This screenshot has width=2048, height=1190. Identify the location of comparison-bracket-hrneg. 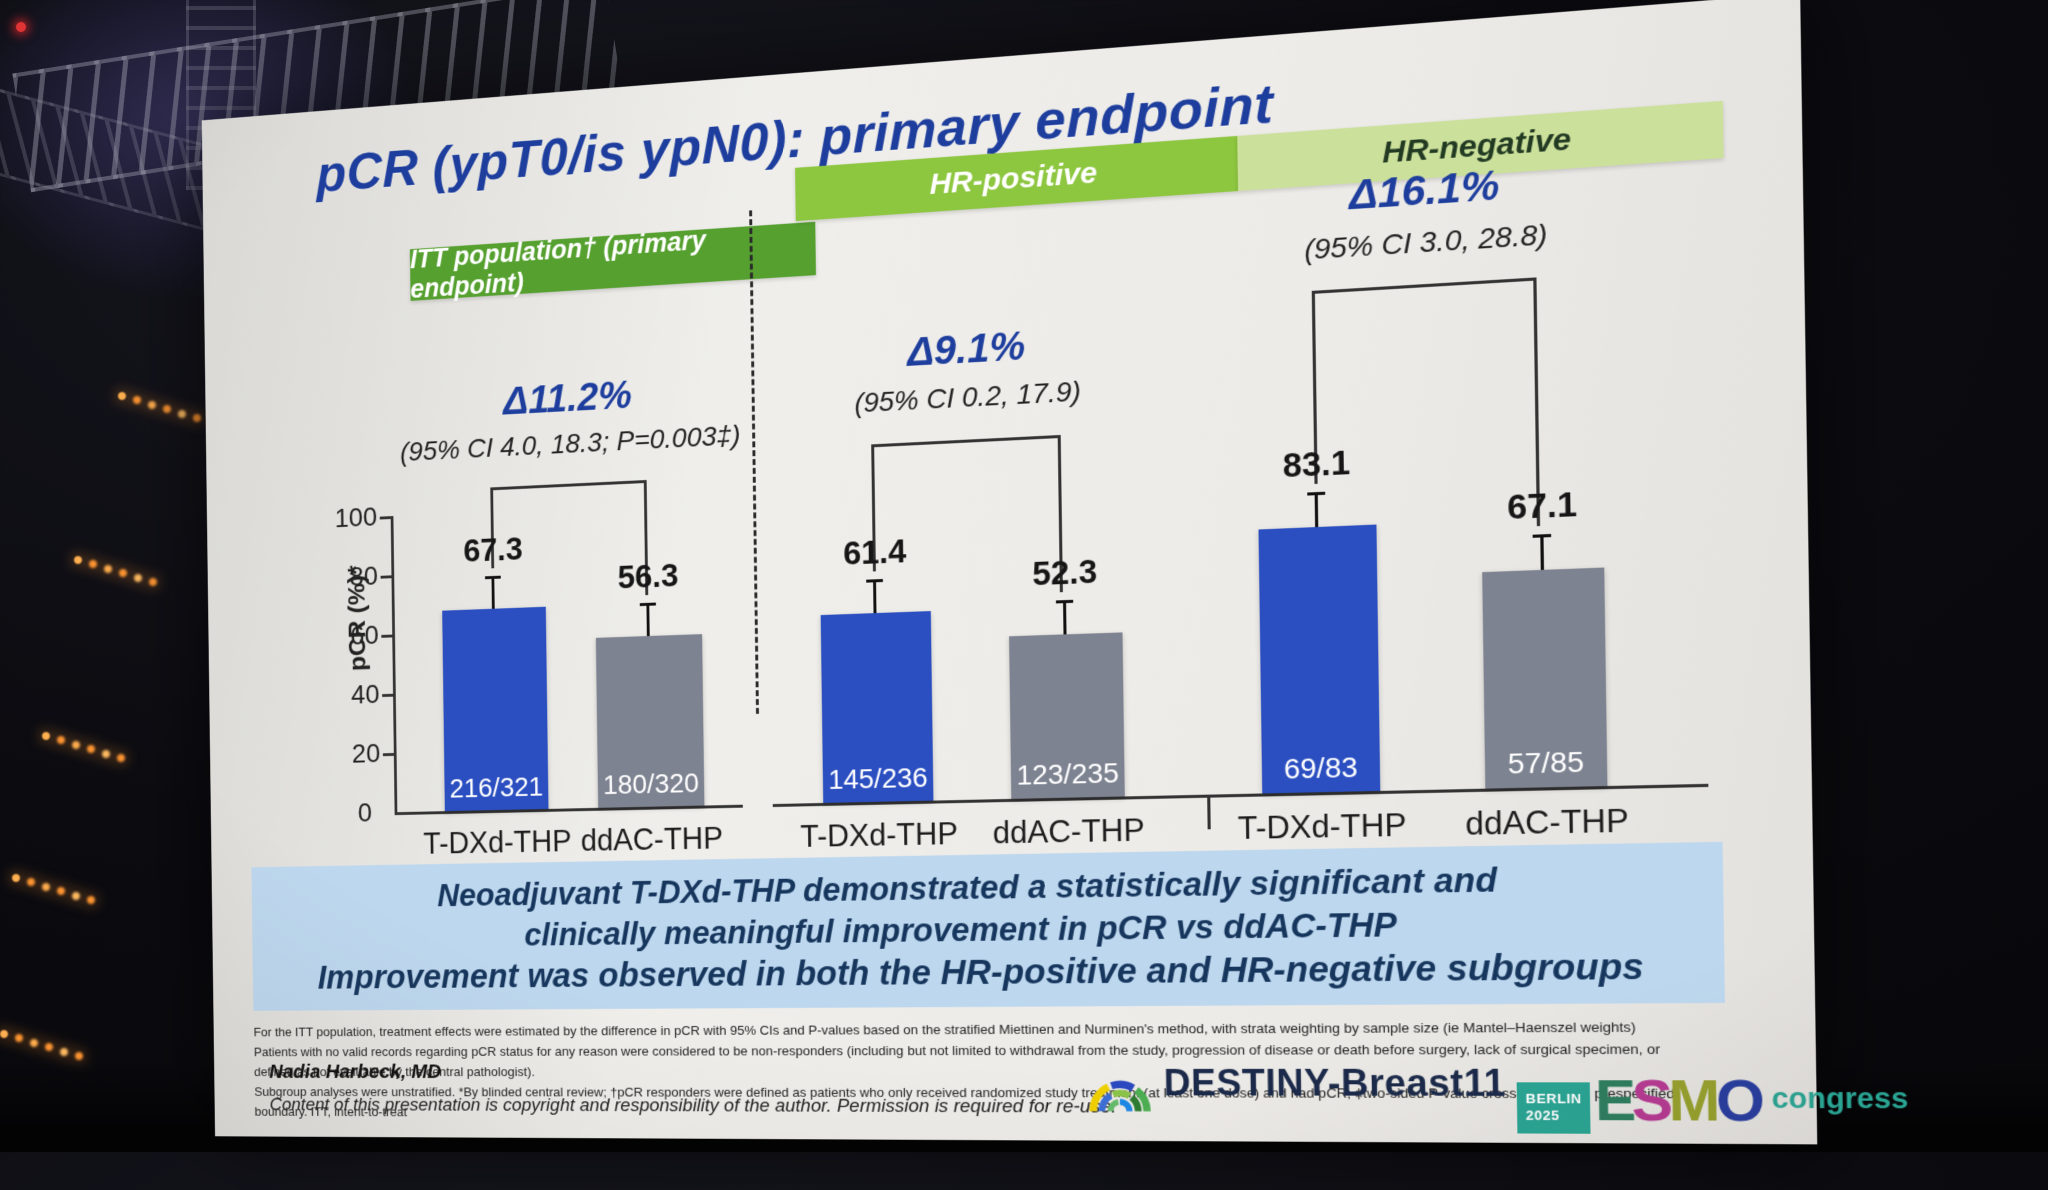
(1426, 402).